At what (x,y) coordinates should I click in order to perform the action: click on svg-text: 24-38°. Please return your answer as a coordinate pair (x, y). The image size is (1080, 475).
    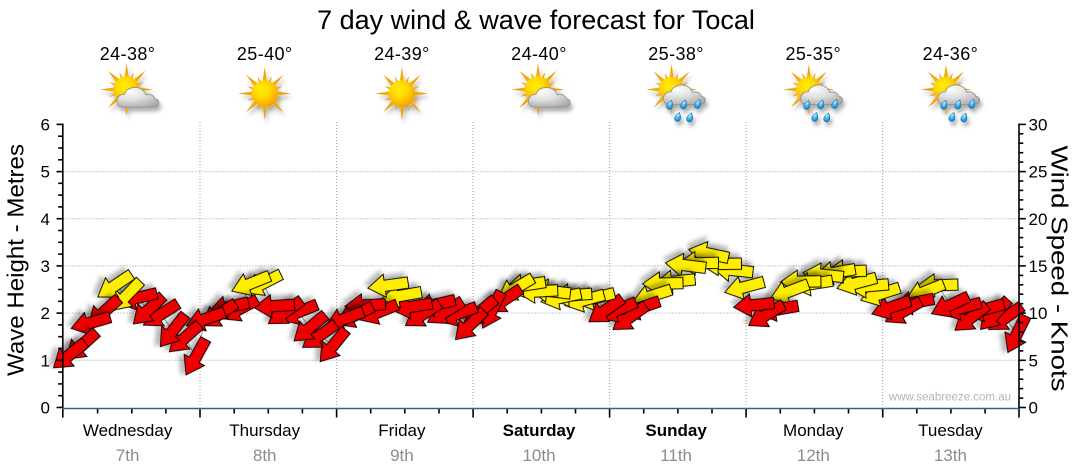
    Looking at the image, I should click on (128, 54).